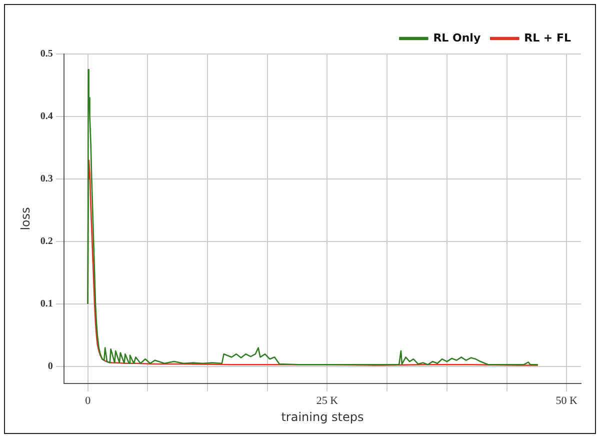 This screenshot has width=602, height=438. What do you see at coordinates (322, 417) in the screenshot?
I see `x-axis-title: training steps` at bounding box center [322, 417].